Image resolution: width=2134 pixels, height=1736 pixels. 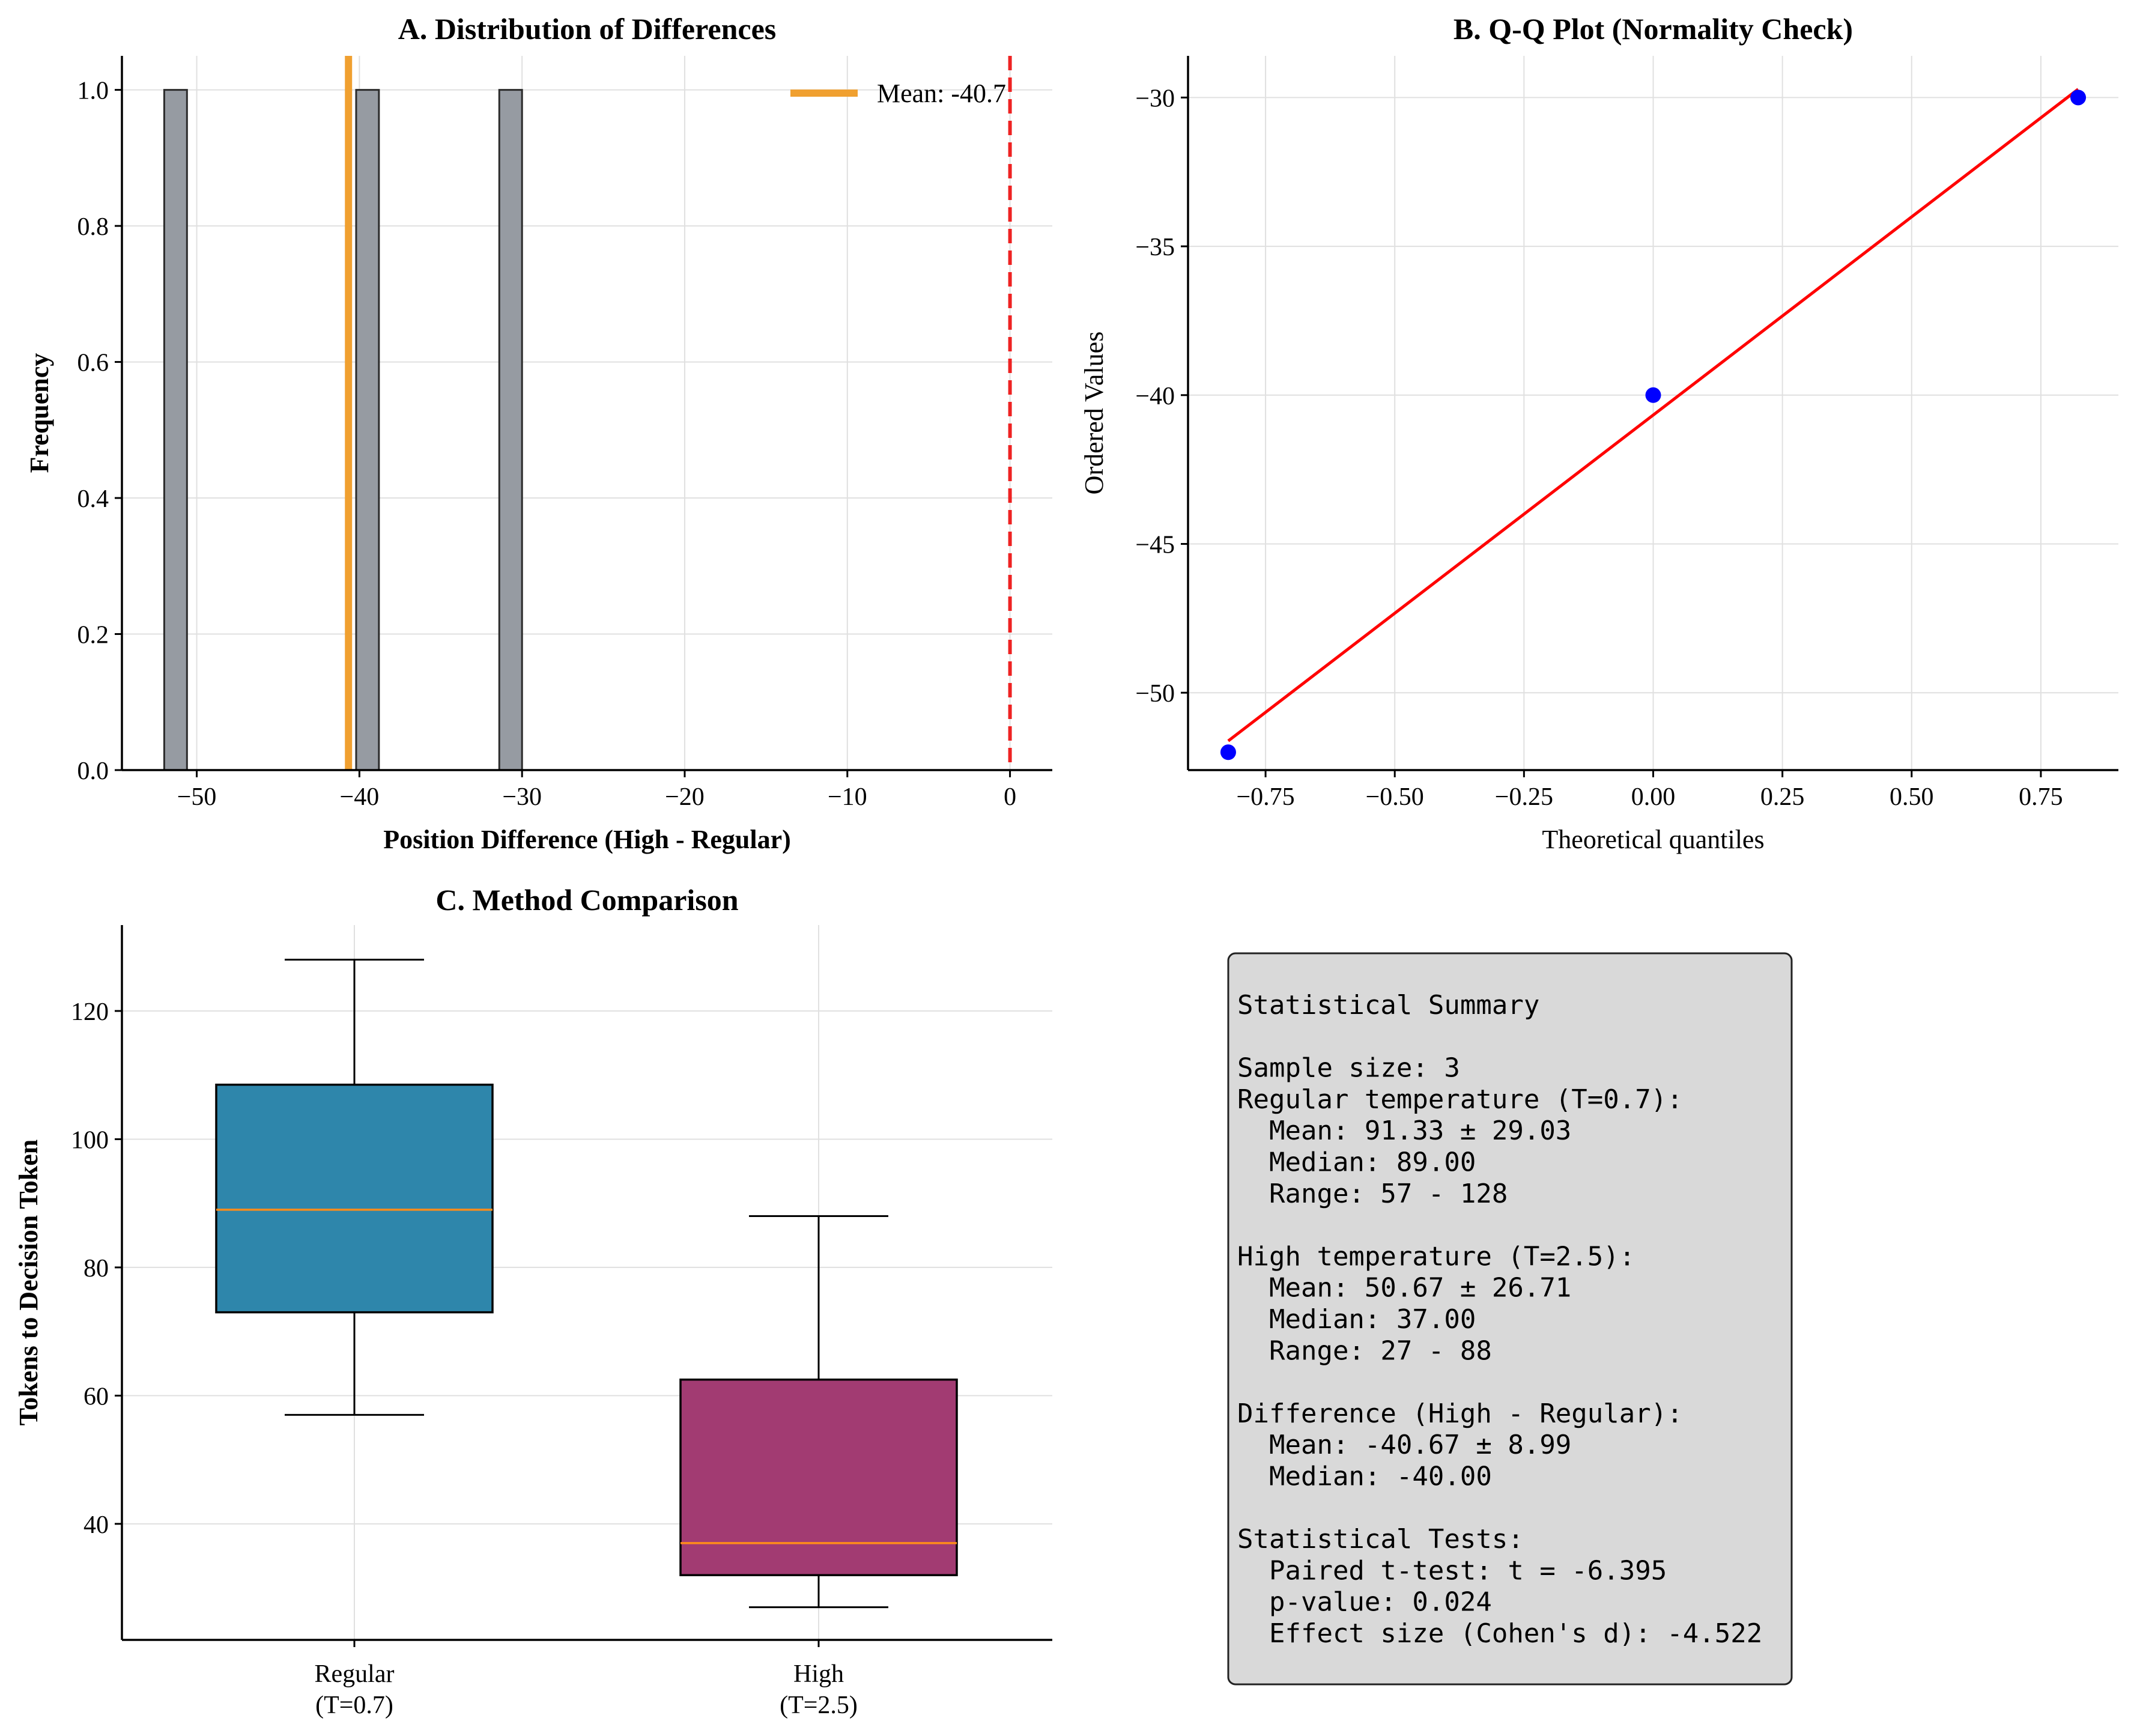 What do you see at coordinates (1653, 839) in the screenshot?
I see `x-axis-label: Theoretical quantiles` at bounding box center [1653, 839].